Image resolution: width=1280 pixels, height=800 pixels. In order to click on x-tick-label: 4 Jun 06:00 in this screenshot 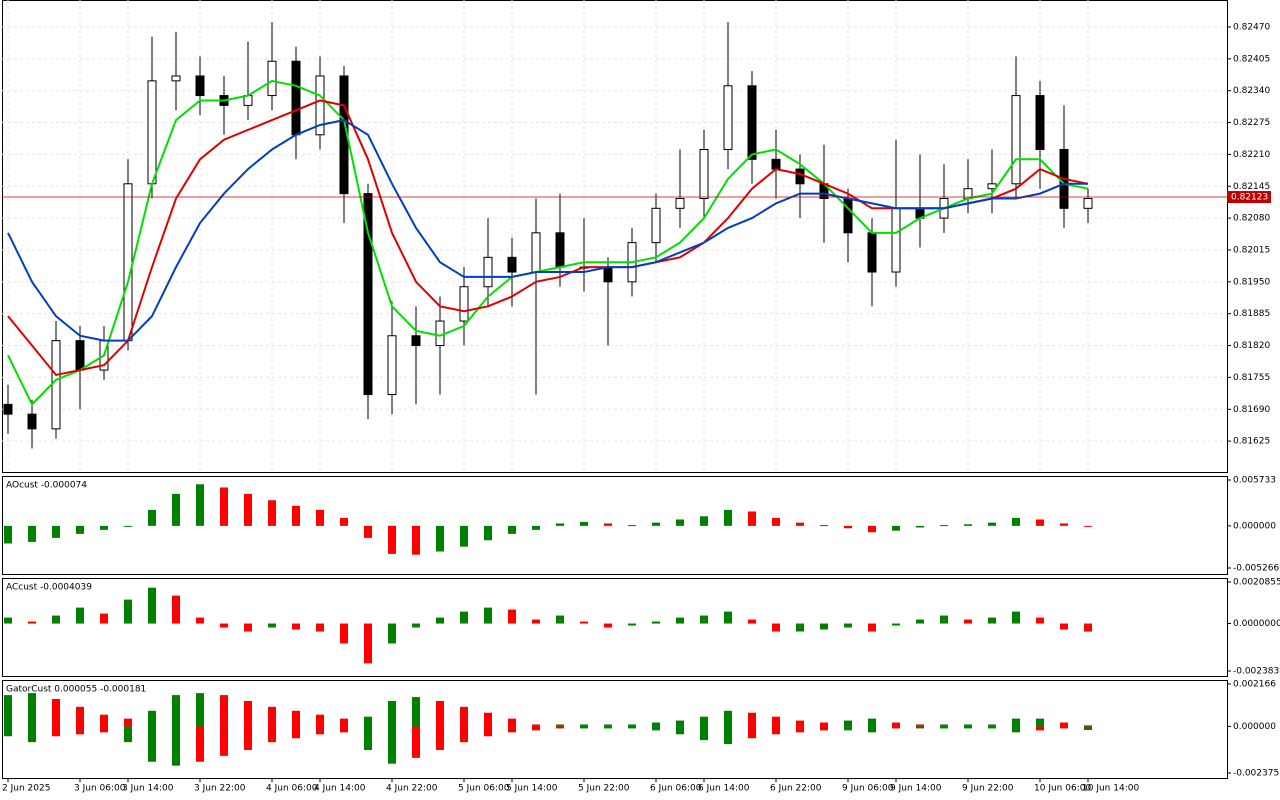, I will do `click(292, 789)`.